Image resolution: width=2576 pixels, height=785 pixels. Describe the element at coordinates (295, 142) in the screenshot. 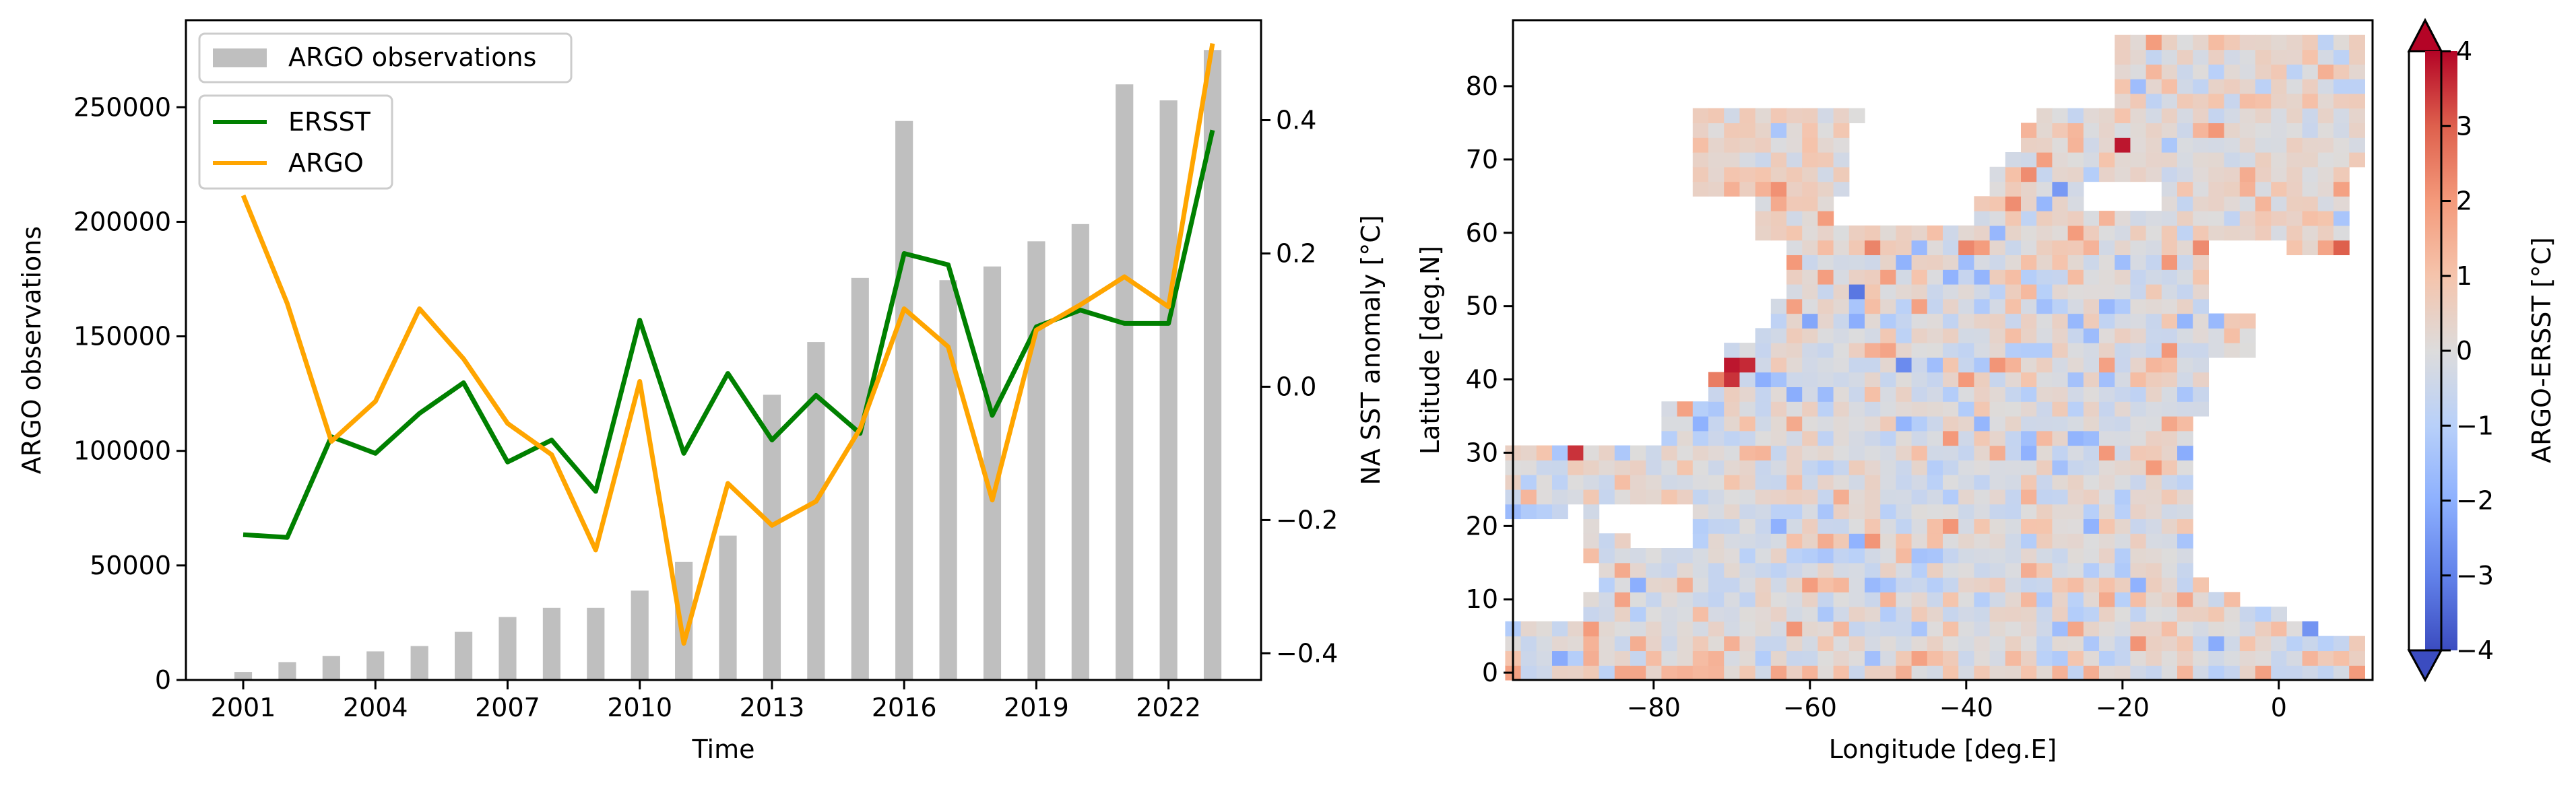

I see `line-legend: ERSST ARGO` at that location.